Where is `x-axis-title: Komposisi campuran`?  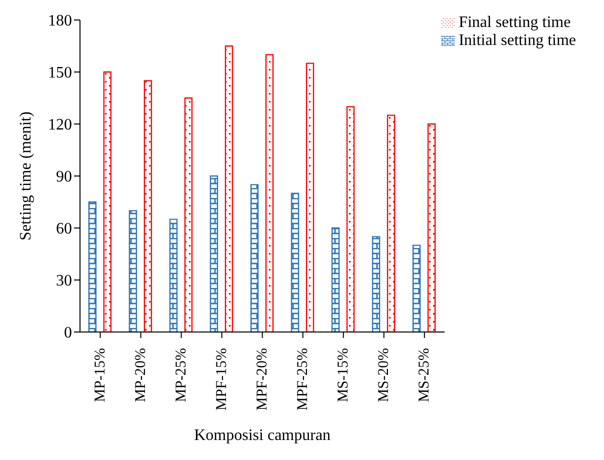 x-axis-title: Komposisi campuran is located at coordinates (262, 435).